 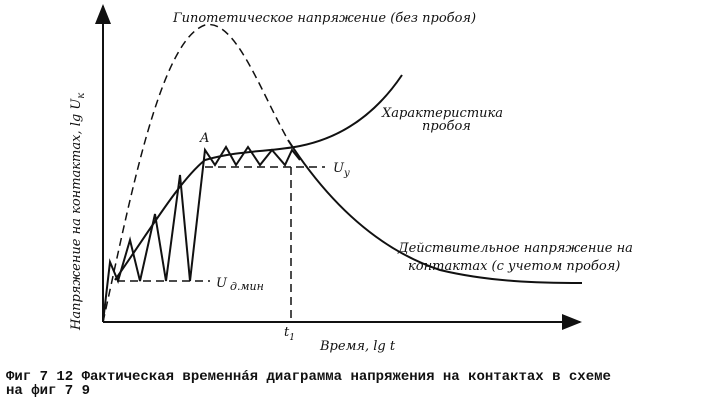 I want to click on u-y-sub: у, so click(x=346, y=173).